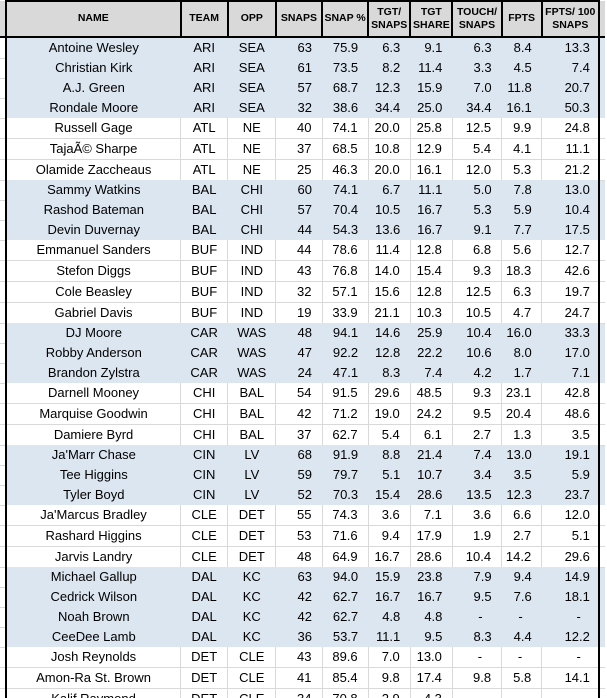  Describe the element at coordinates (389, 88) in the screenshot. I see `cell-tgt-snaps: 12.3` at that location.